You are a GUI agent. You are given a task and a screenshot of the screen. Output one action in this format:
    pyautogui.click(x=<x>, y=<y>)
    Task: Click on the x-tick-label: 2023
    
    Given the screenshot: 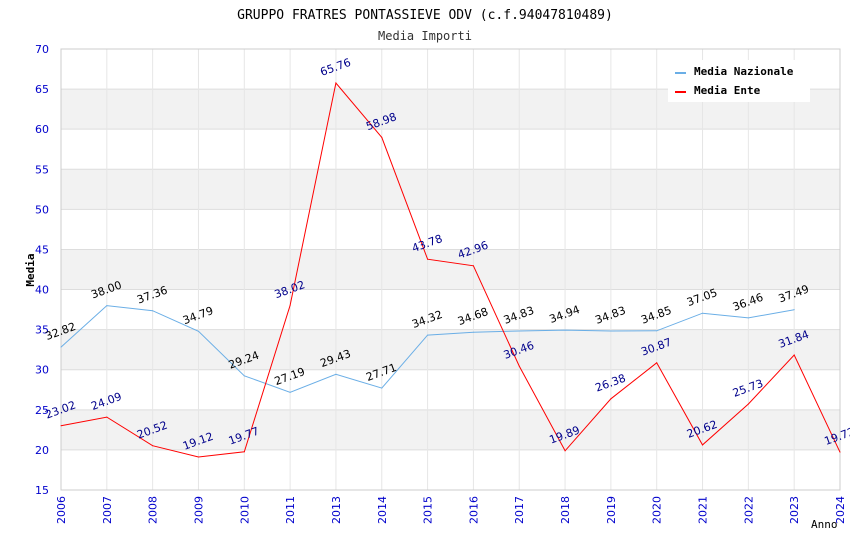 What is the action you would take?
    pyautogui.click(x=794, y=510)
    